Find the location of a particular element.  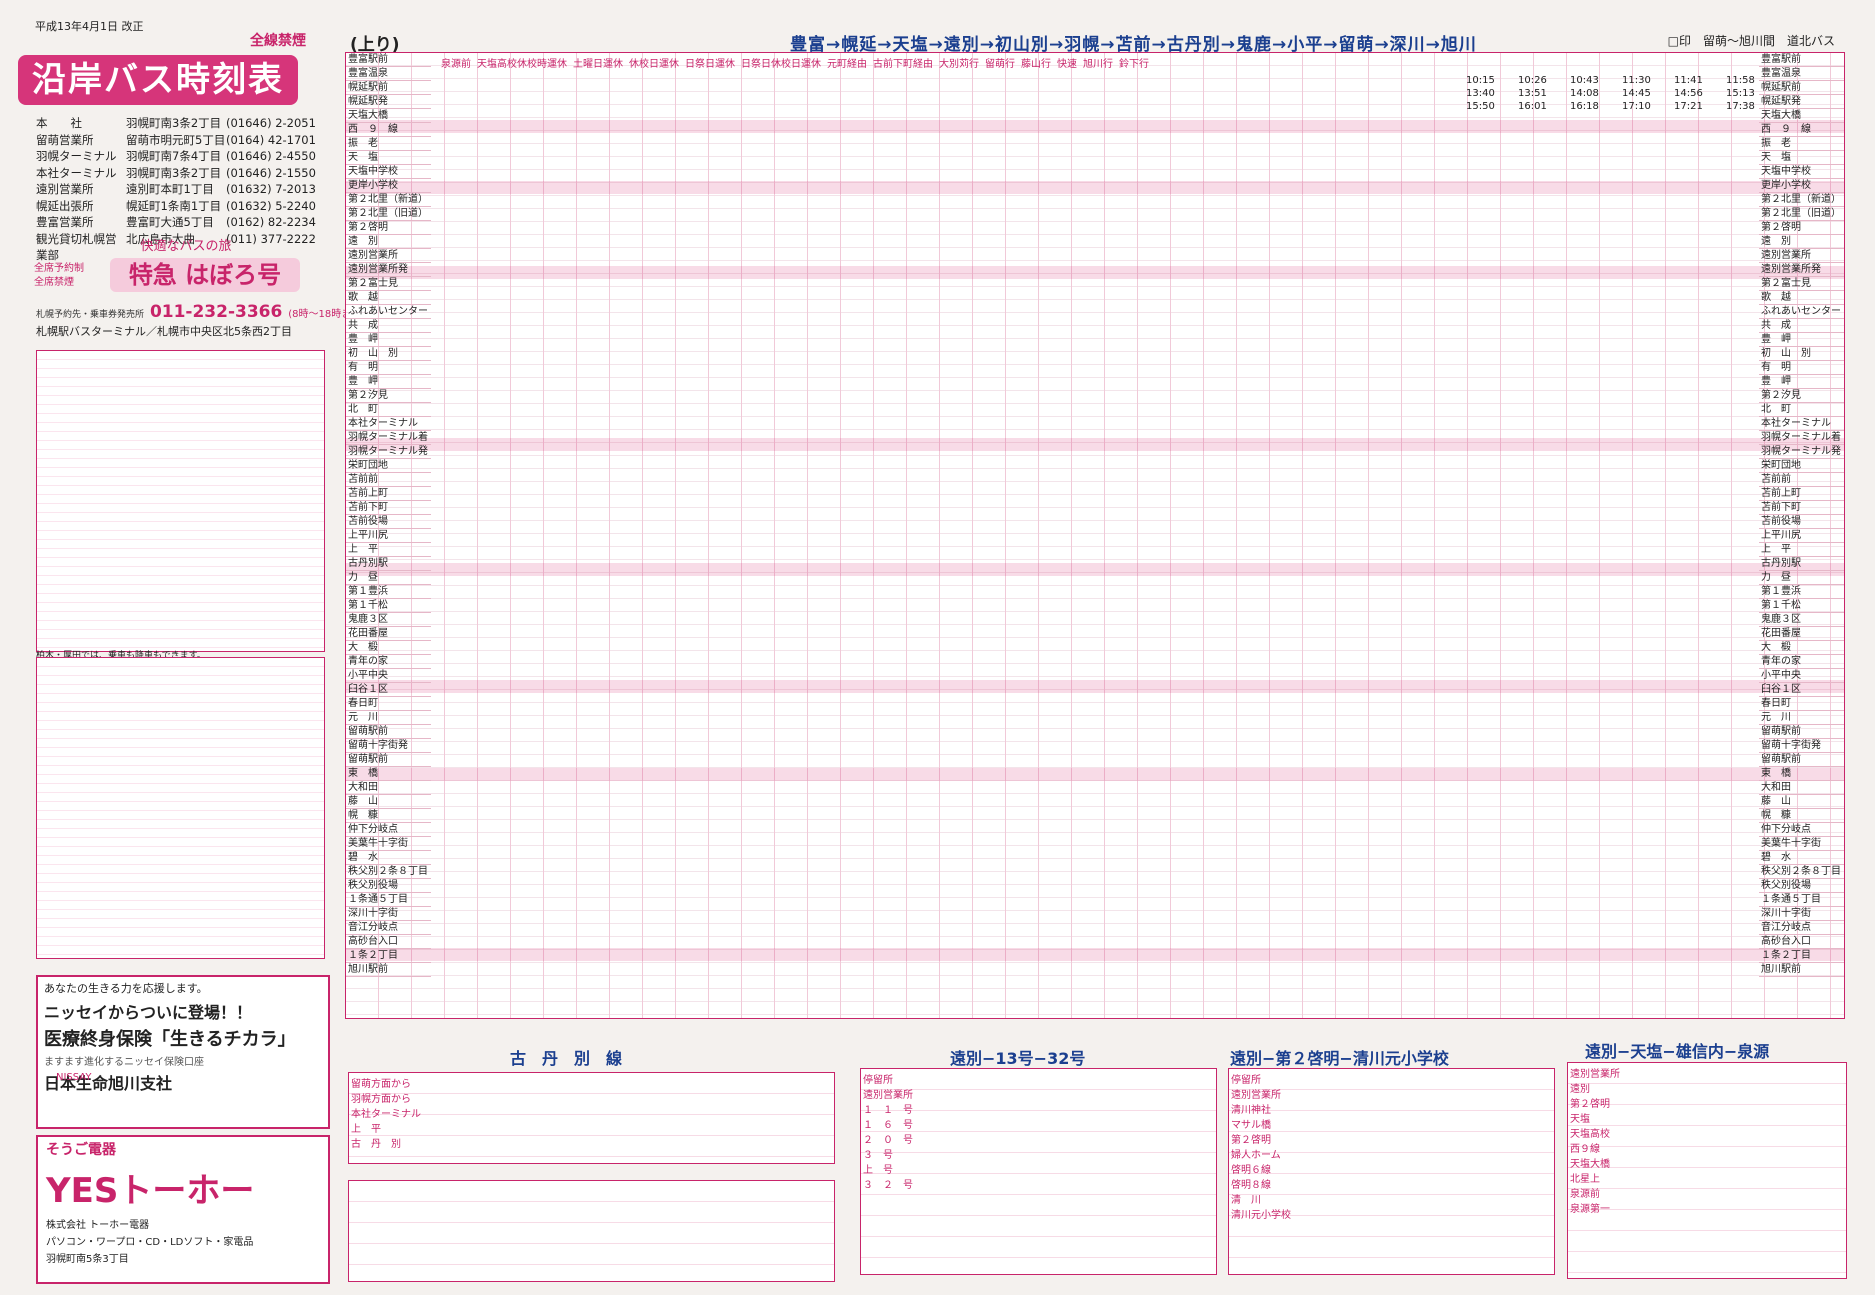

route-label: 豊富→幌延→天塩→遠別→初山別→羽幌→苫前→古丹別→鬼鹿→小平→留萌→深川→旭川 is located at coordinates (1133, 45).